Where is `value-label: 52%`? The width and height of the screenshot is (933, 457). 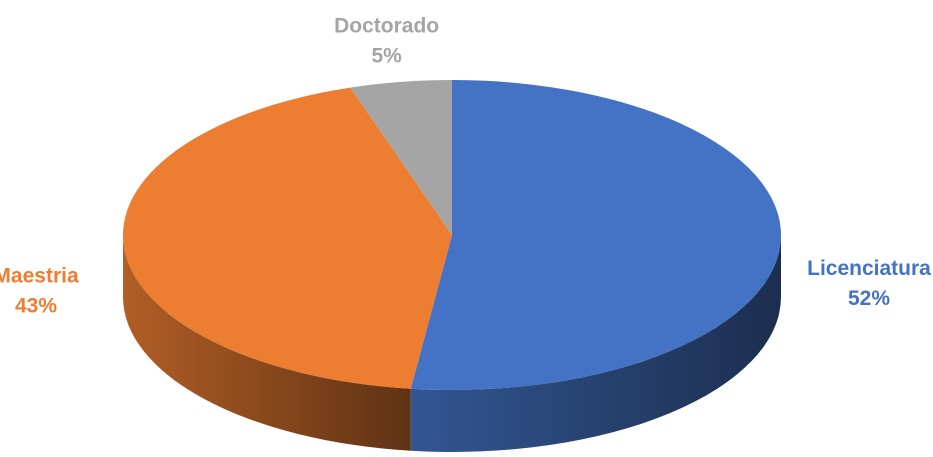 value-label: 52% is located at coordinates (869, 298).